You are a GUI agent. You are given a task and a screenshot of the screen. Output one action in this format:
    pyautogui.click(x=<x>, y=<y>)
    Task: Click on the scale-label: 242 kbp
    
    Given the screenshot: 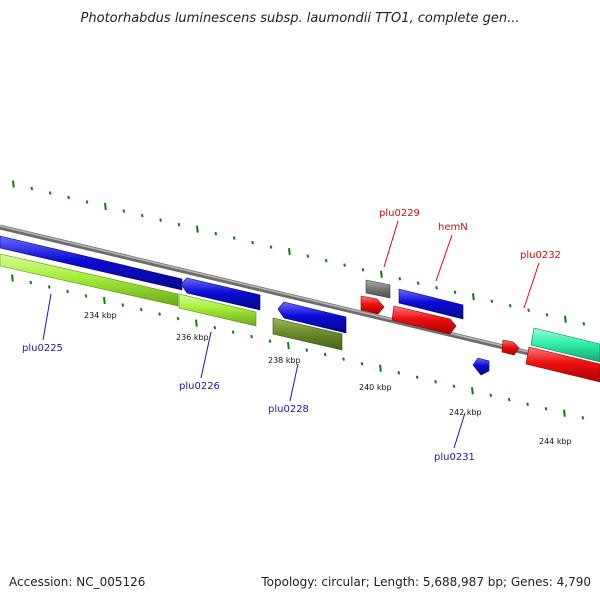 What is the action you would take?
    pyautogui.click(x=465, y=412)
    